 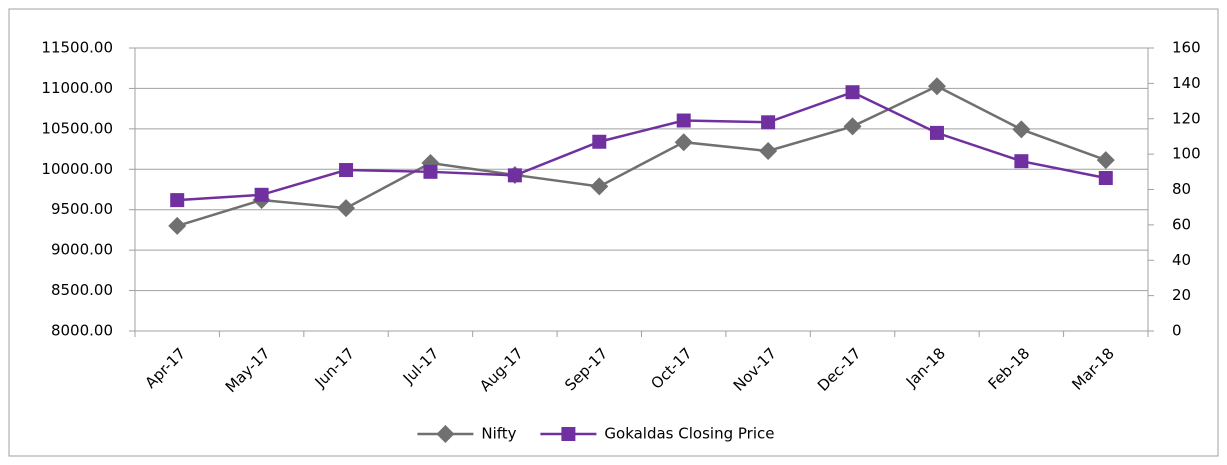 What do you see at coordinates (82, 250) in the screenshot?
I see `y-tick-label: 9000.00` at bounding box center [82, 250].